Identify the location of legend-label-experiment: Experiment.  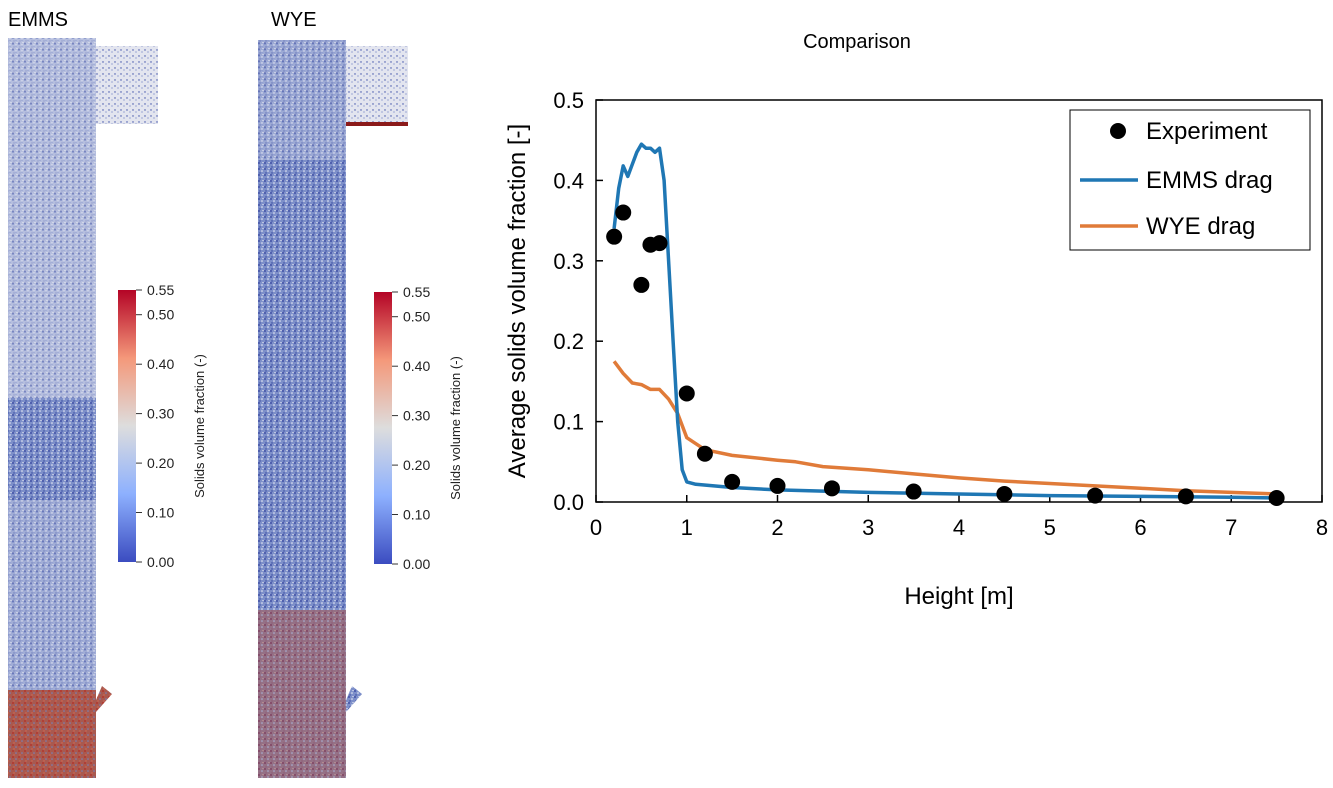
(1207, 131).